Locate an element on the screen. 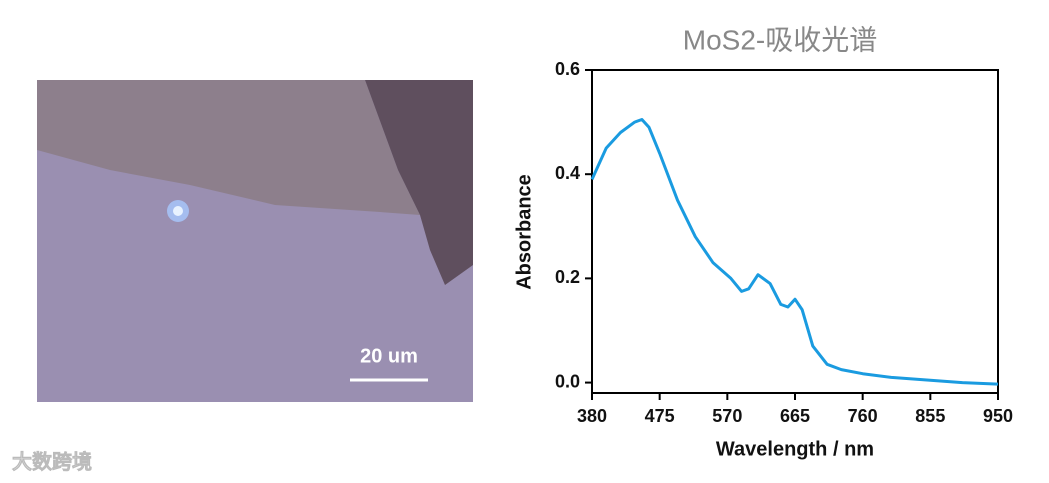 This screenshot has height=483, width=1049. spot-core is located at coordinates (178, 211).